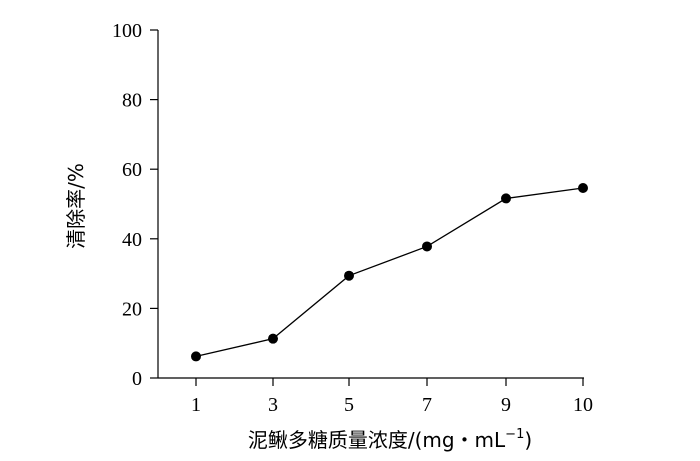  Describe the element at coordinates (392, 397) in the screenshot. I see `x-ticks: 1 3 5 7 9 10` at that location.